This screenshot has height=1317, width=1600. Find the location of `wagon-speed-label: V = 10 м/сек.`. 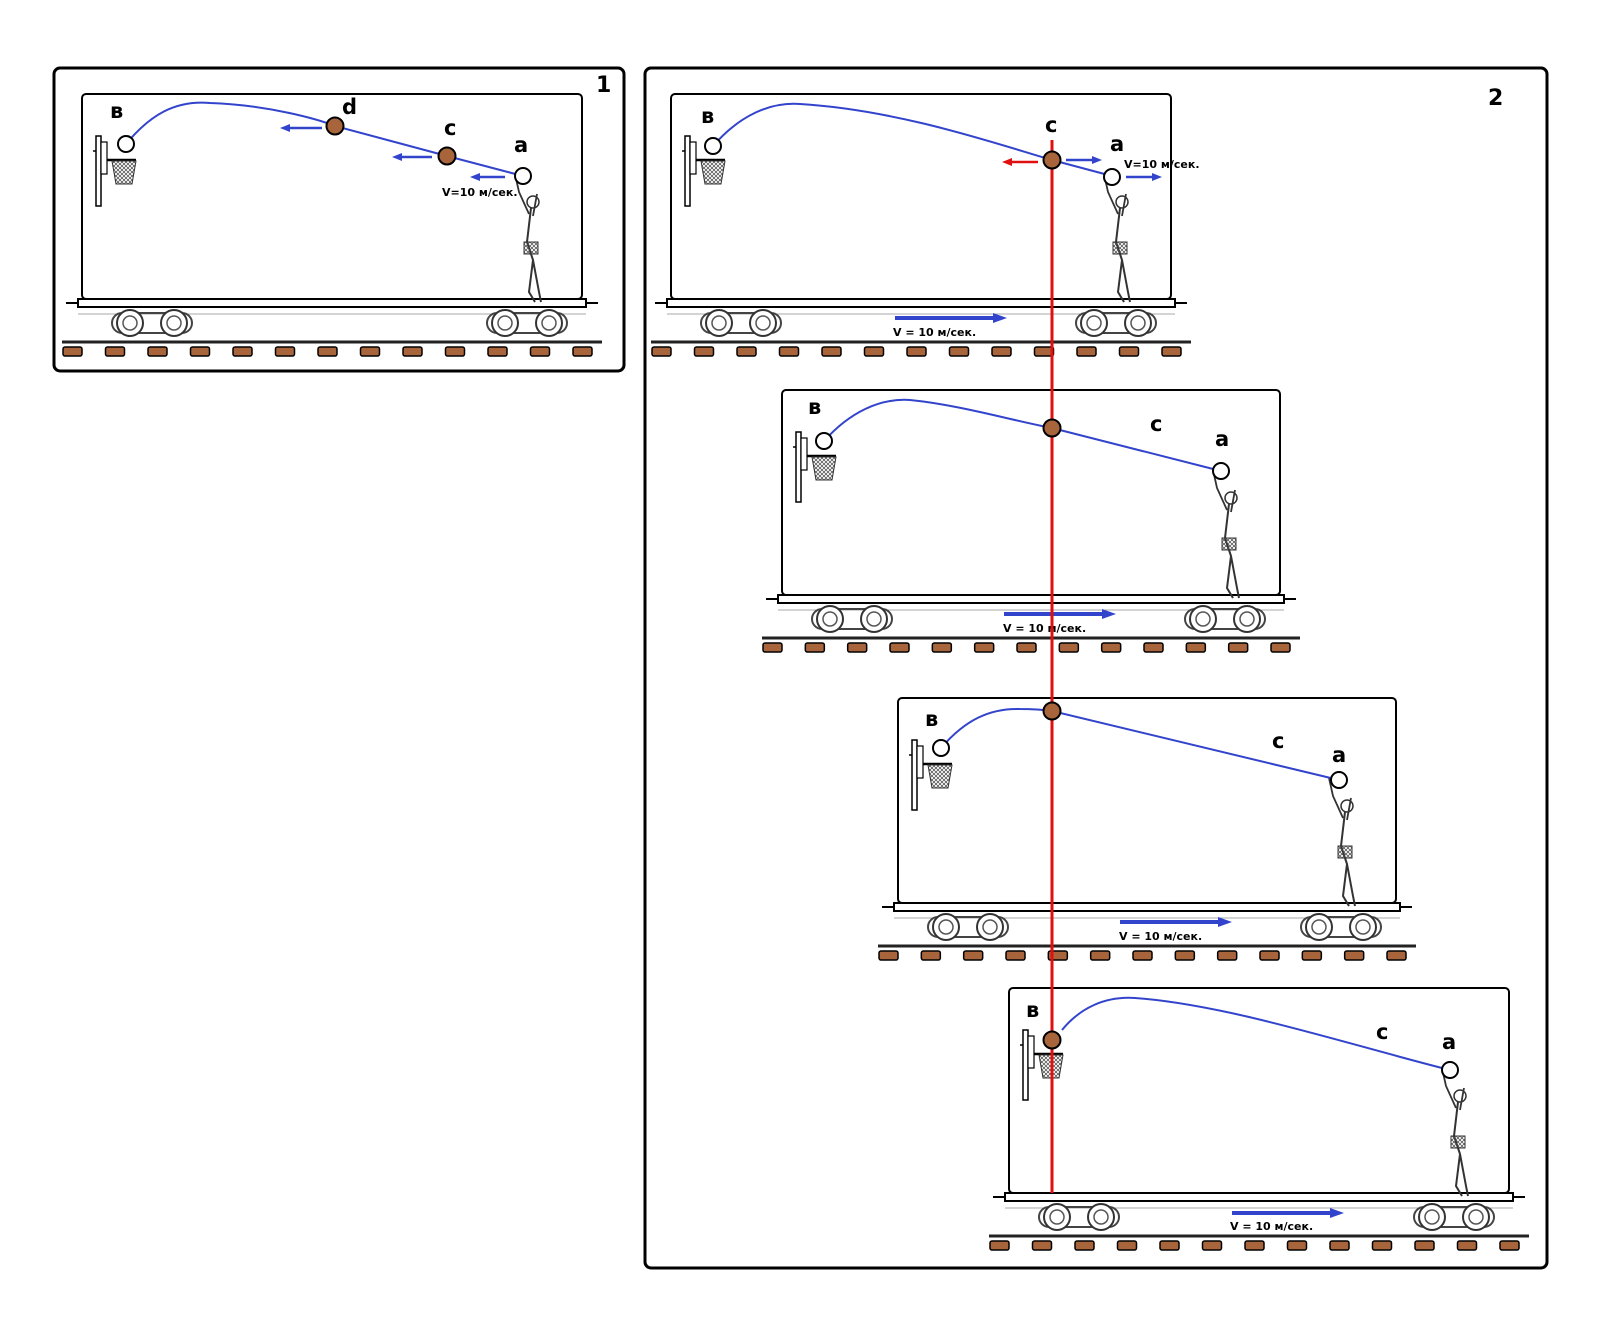

wagon-speed-label: V = 10 м/сек. is located at coordinates (1160, 936).